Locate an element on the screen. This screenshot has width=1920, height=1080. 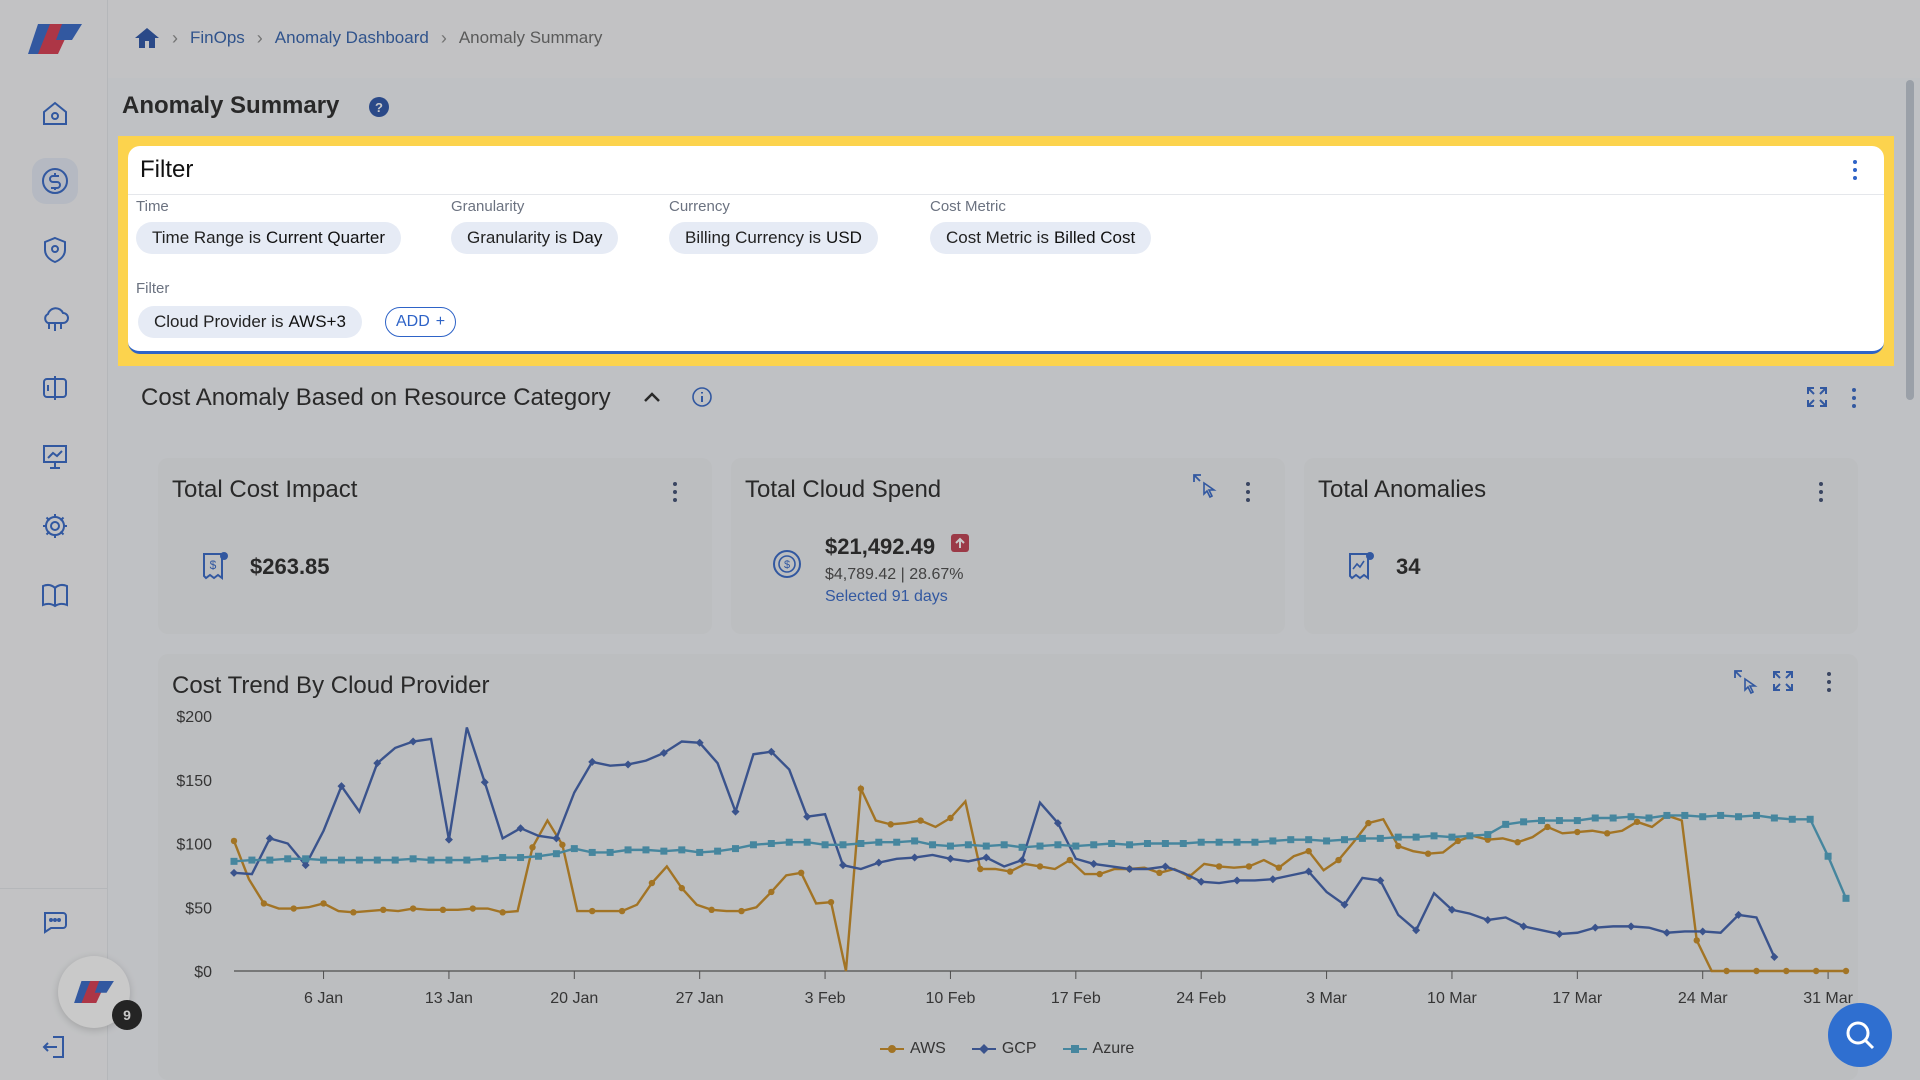
dollar-icon is located at coordinates (55, 181).